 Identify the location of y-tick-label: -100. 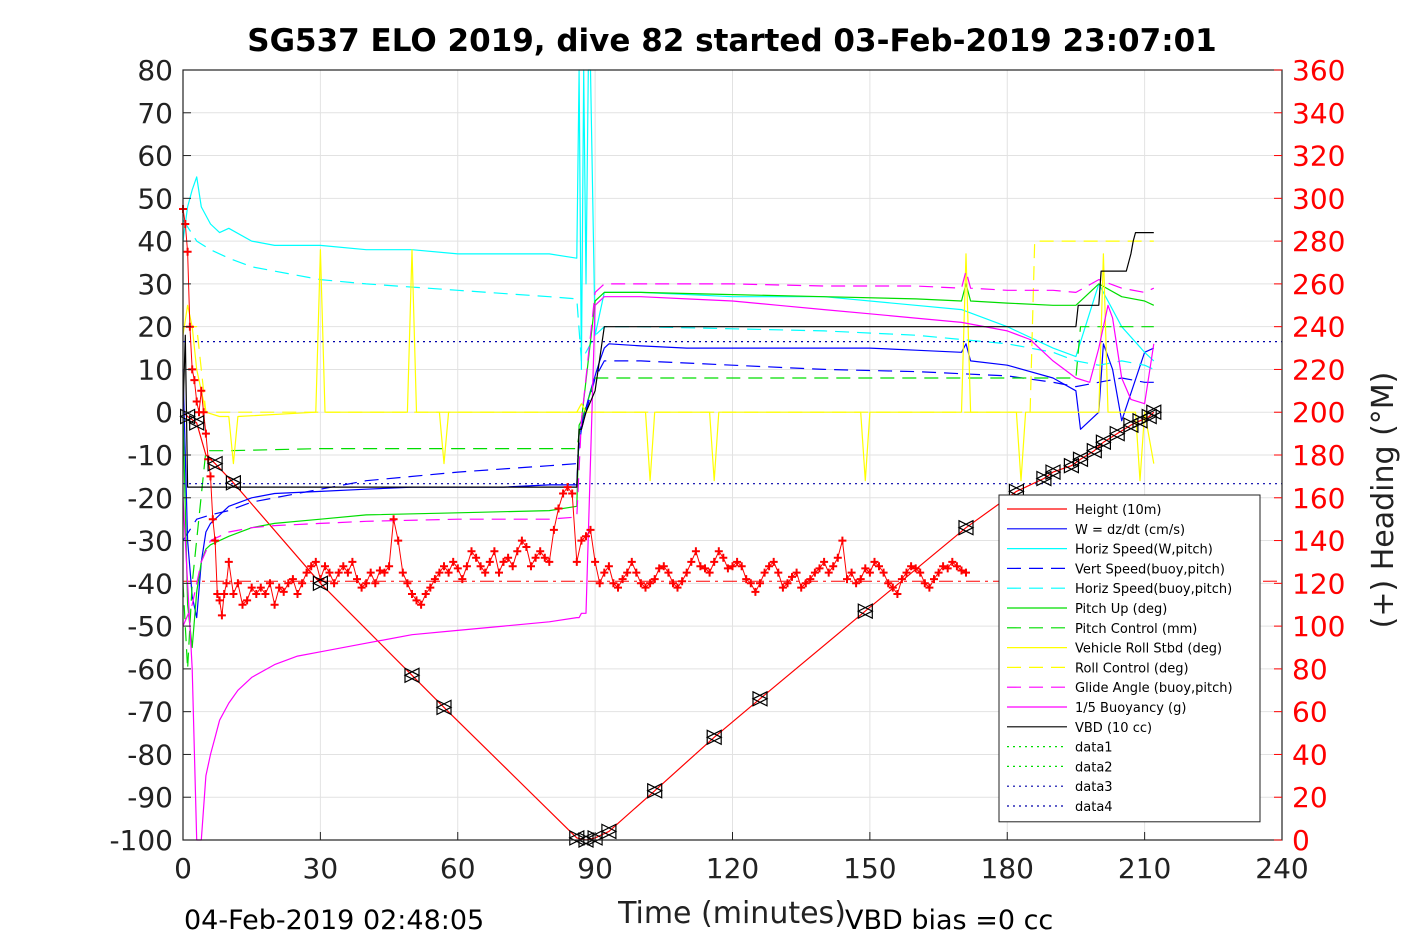
(141, 840).